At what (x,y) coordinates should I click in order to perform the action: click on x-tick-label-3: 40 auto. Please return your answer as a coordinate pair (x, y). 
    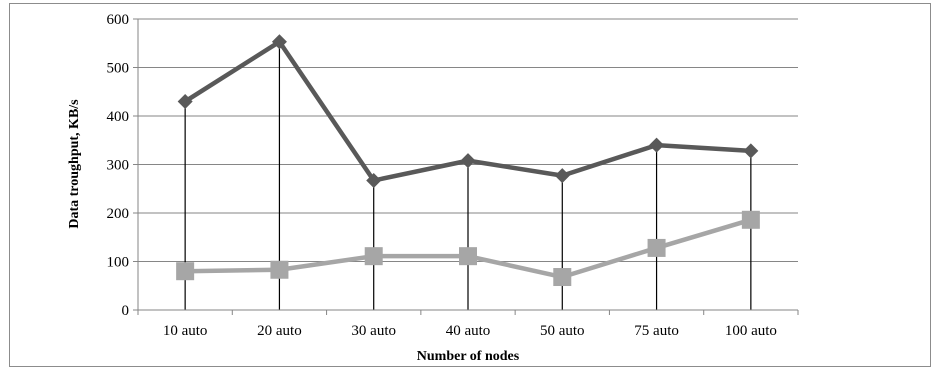
    Looking at the image, I should click on (468, 331).